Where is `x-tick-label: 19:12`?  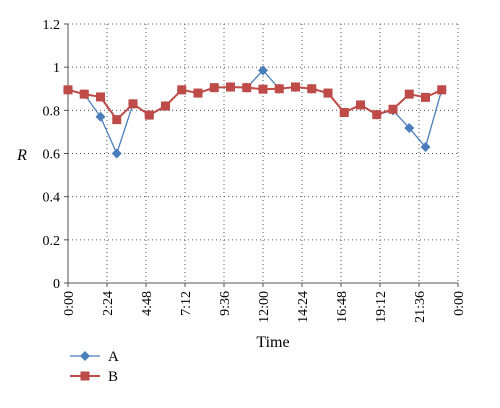
x-tick-label: 19:12 is located at coordinates (381, 307).